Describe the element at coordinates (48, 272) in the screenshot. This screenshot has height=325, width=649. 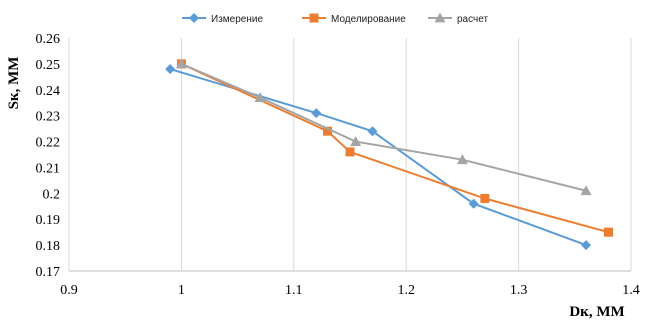
I see `y-tick-label: 0.17` at that location.